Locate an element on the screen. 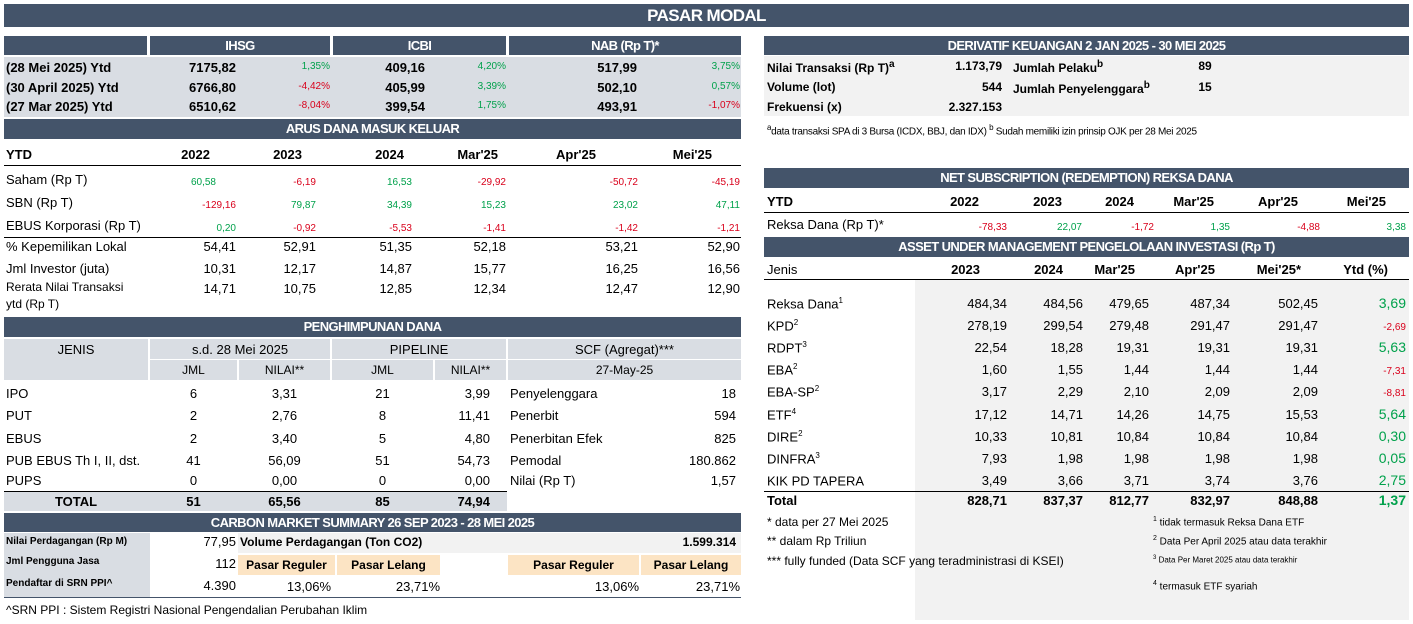 This screenshot has height=624, width=1413. cell: 54,73 is located at coordinates (473, 460).